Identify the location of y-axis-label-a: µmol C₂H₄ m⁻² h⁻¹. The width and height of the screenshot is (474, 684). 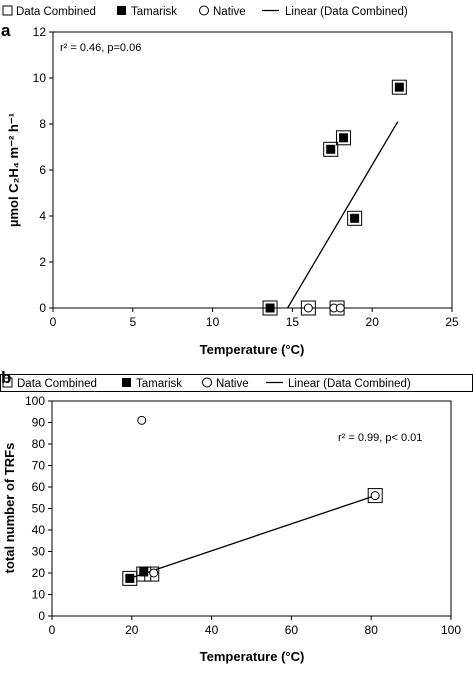
(13, 170).